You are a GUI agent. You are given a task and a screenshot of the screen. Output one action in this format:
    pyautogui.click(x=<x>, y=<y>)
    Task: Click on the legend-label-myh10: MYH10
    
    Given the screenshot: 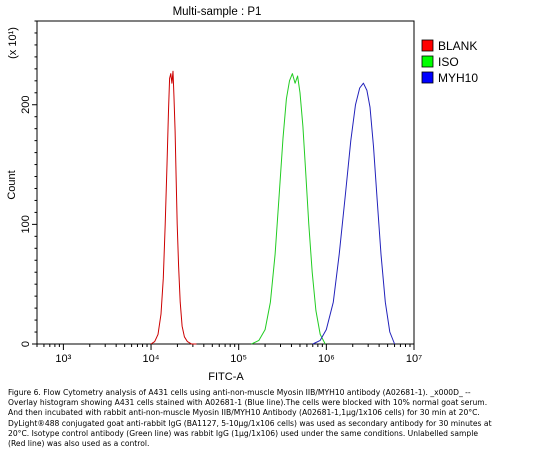 What is the action you would take?
    pyautogui.click(x=458, y=78)
    